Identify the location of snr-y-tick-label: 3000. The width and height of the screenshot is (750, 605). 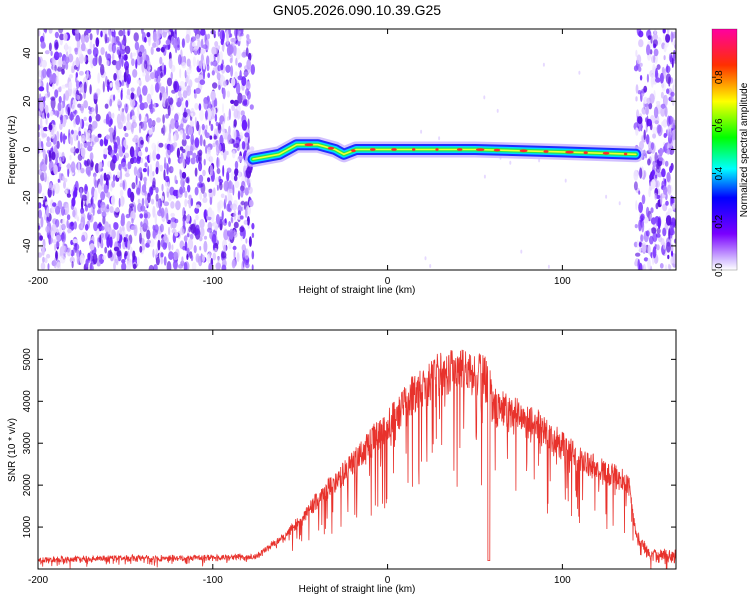
(27, 443).